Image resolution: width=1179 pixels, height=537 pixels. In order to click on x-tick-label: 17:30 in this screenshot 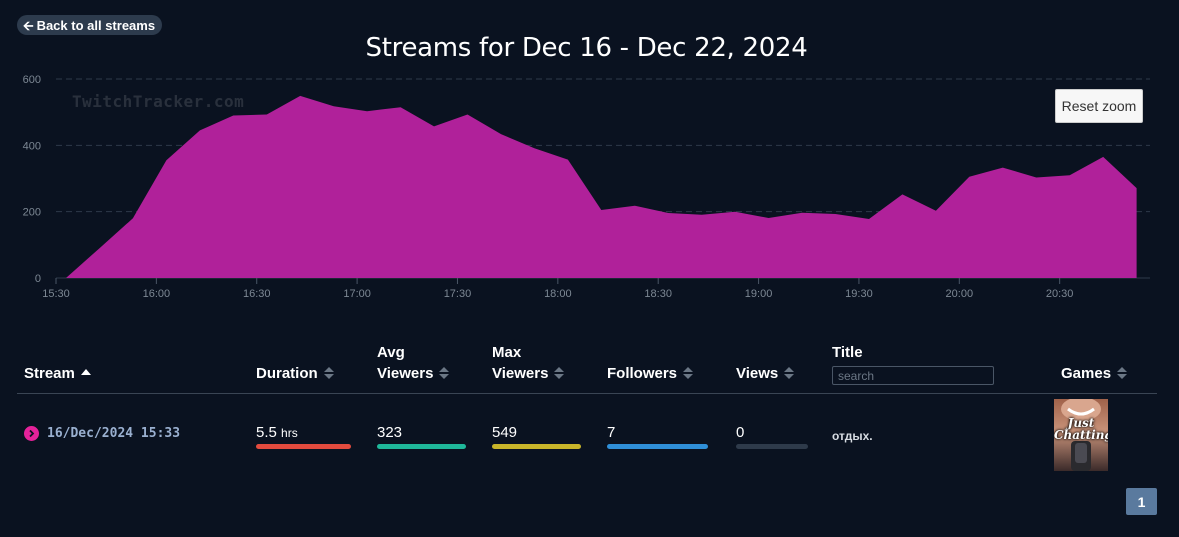, I will do `click(458, 294)`.